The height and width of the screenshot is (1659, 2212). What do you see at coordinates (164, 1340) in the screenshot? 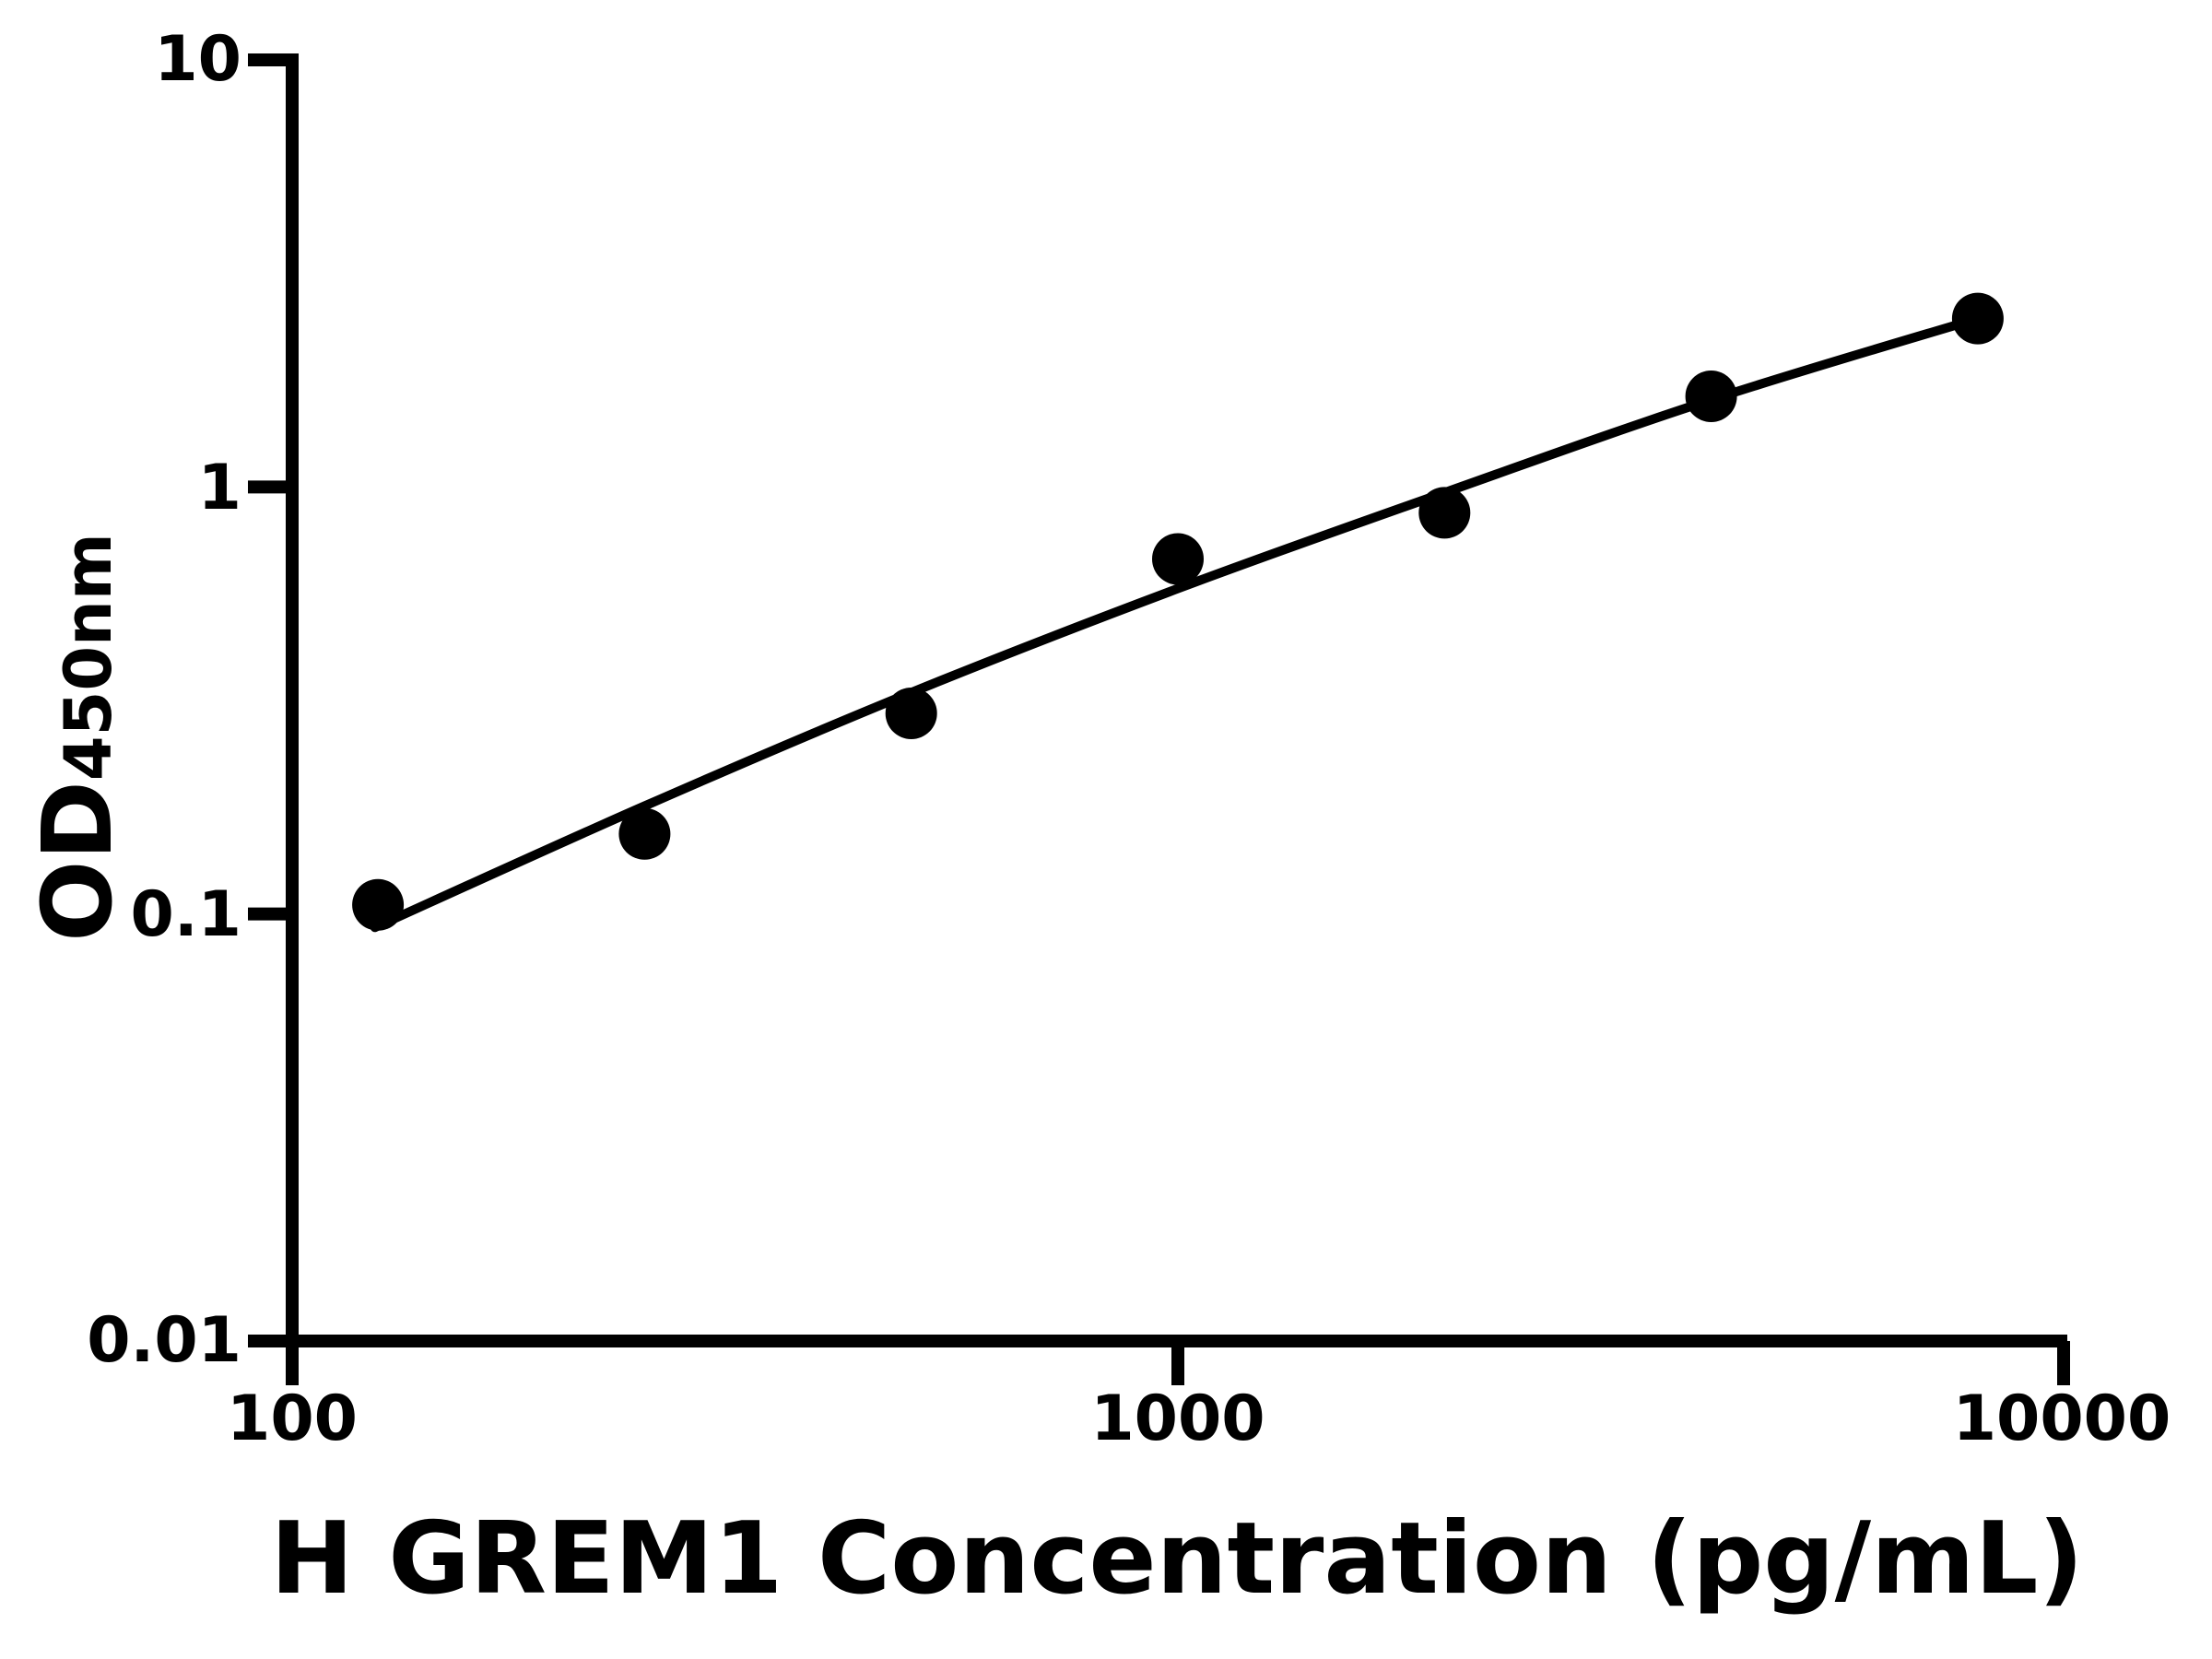
I see `y-tick-label-0.01: 0.01` at bounding box center [164, 1340].